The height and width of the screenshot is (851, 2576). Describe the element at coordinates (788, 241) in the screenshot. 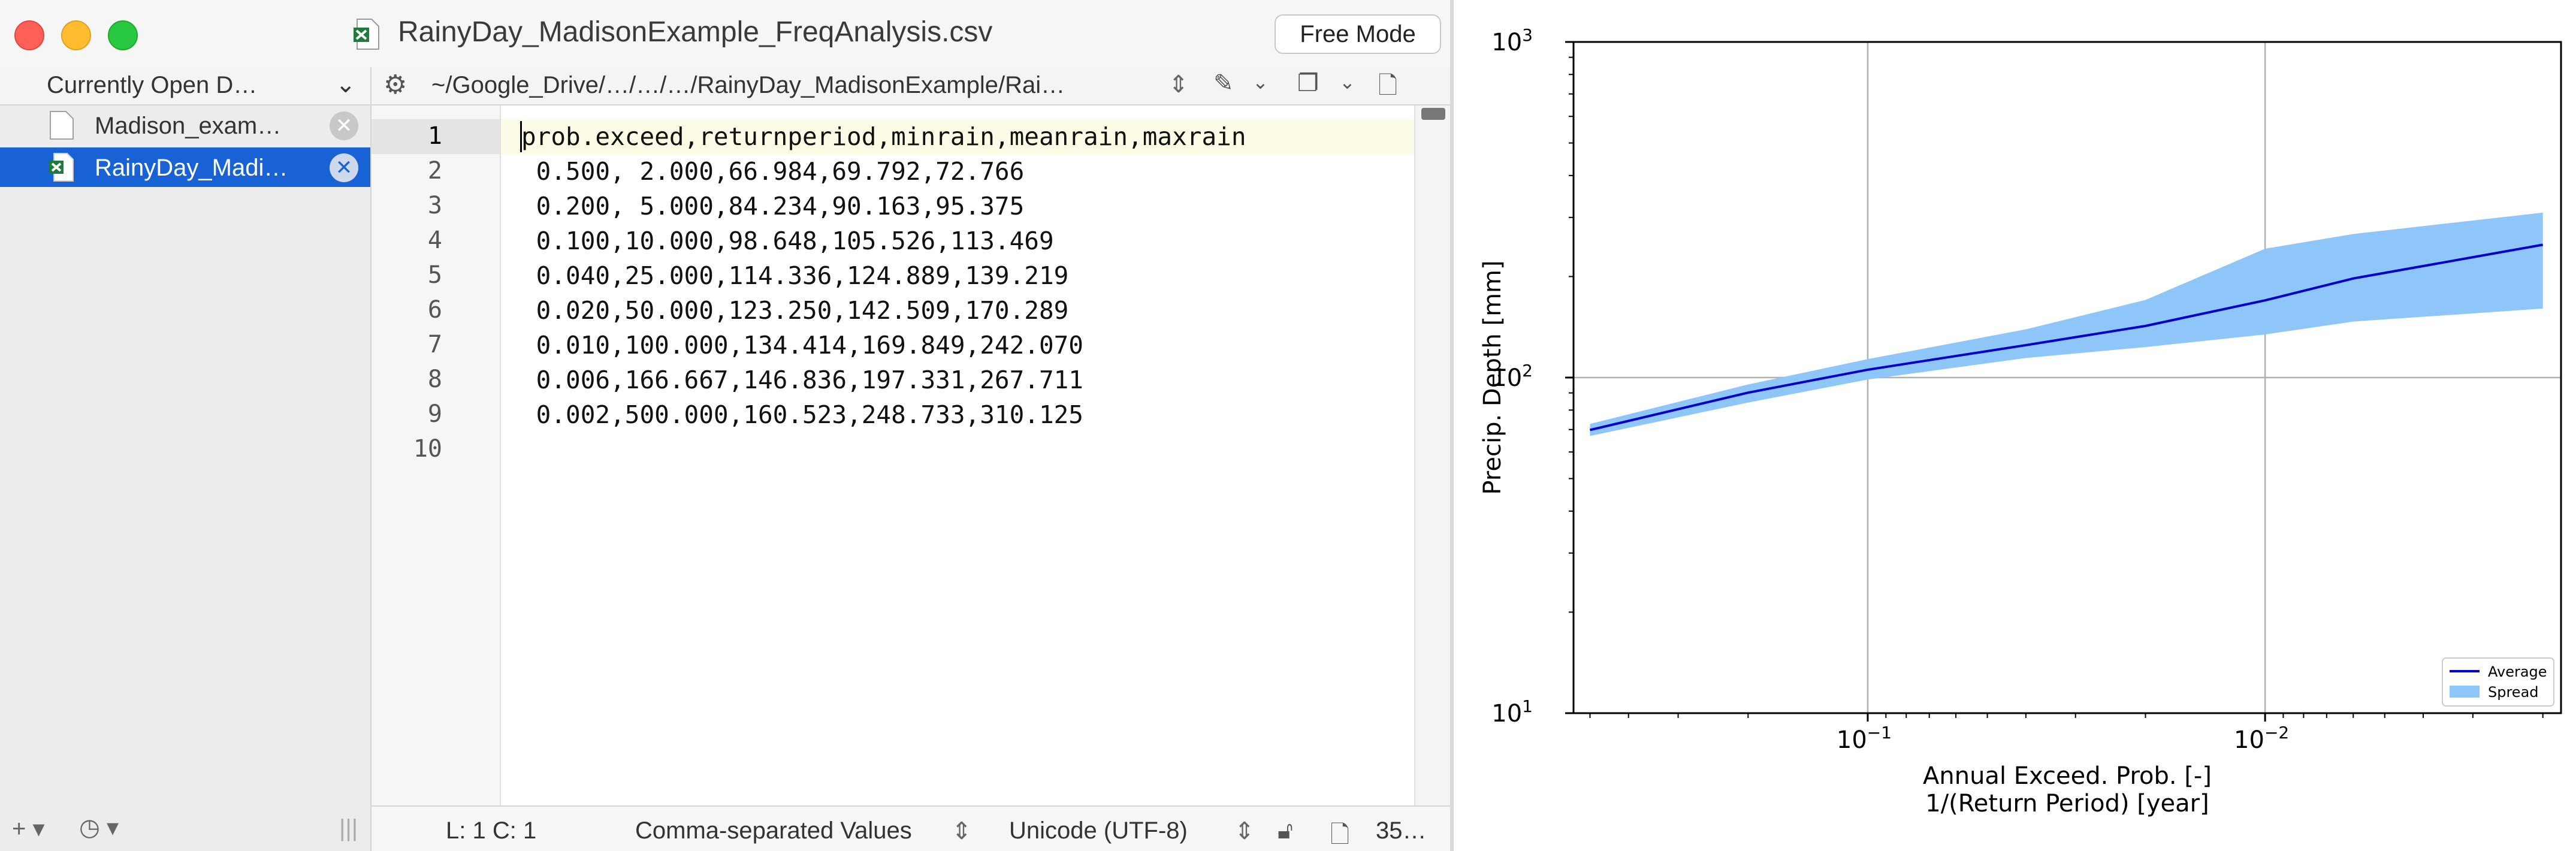

I see `code-line: 0.100,10.000,98.648,105.526,113.469` at that location.